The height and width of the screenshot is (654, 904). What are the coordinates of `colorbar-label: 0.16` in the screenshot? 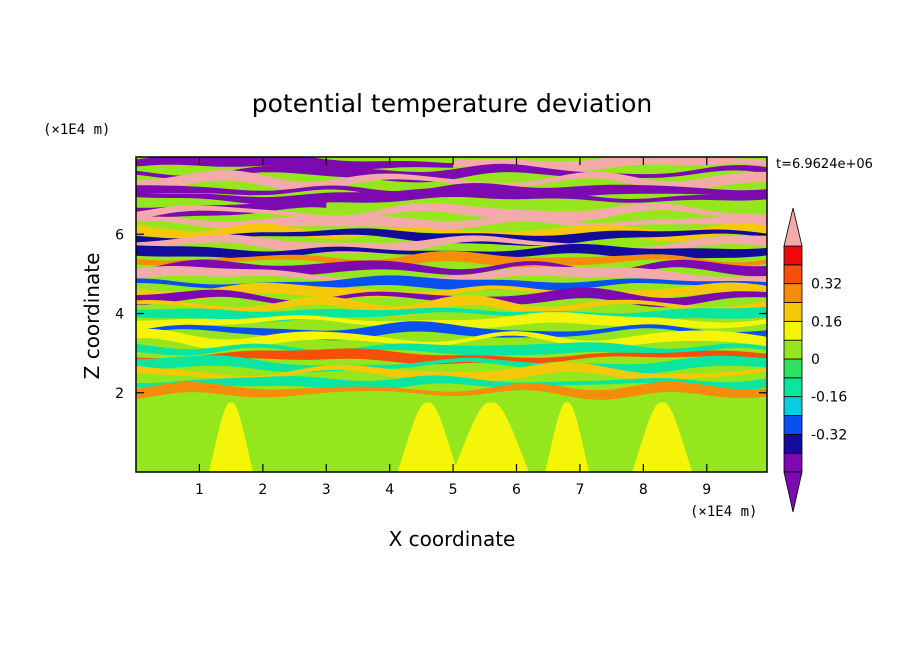 It's located at (826, 322).